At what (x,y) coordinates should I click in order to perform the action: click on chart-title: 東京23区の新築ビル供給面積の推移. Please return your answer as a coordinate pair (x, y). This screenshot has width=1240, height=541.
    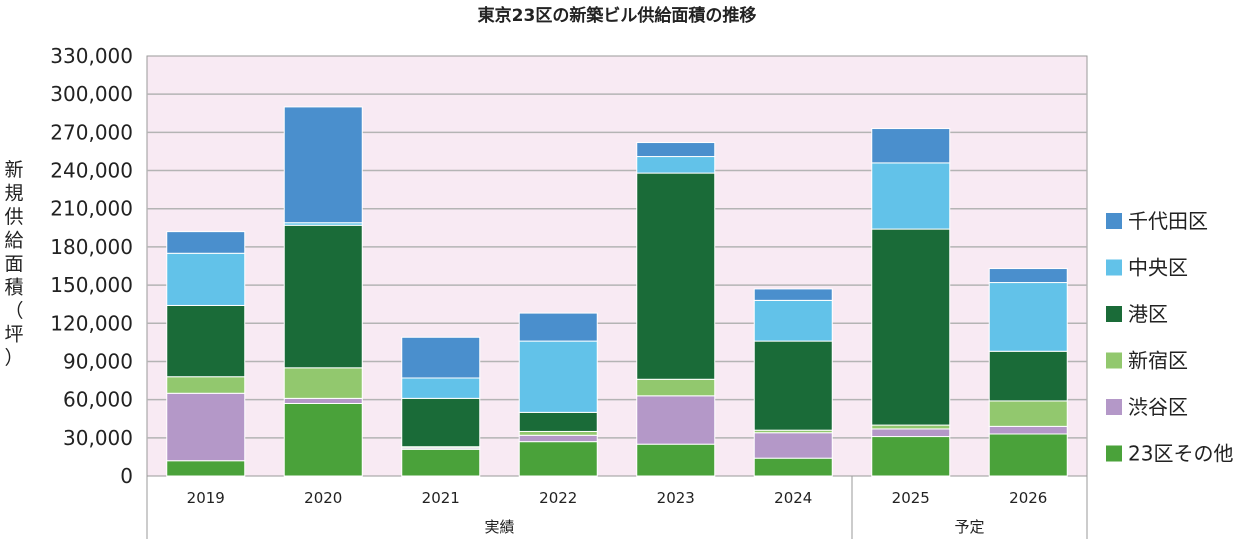
    Looking at the image, I should click on (617, 15).